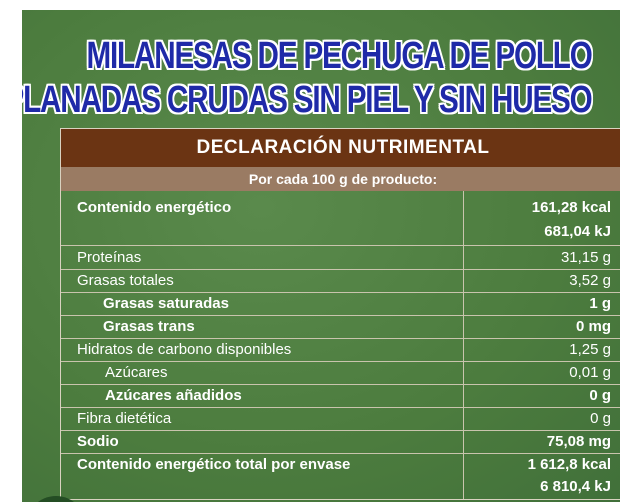  I want to click on product-title-line-1: MILANESAS DE PECHUGA DE POLLO, so click(339, 56).